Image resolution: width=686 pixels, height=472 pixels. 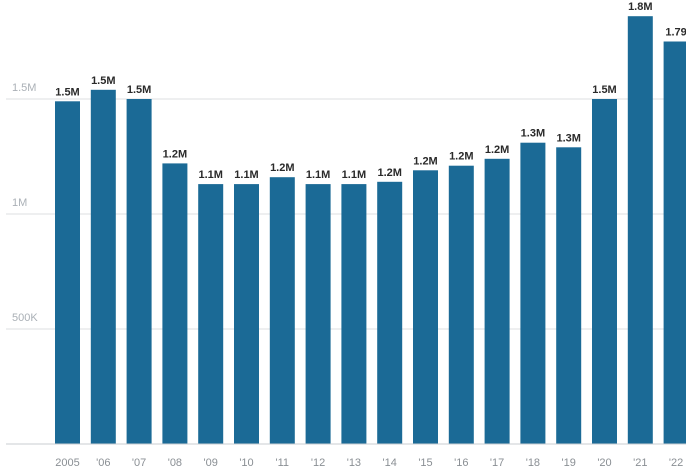 What do you see at coordinates (604, 463) in the screenshot?
I see `x-tick-label: '20` at bounding box center [604, 463].